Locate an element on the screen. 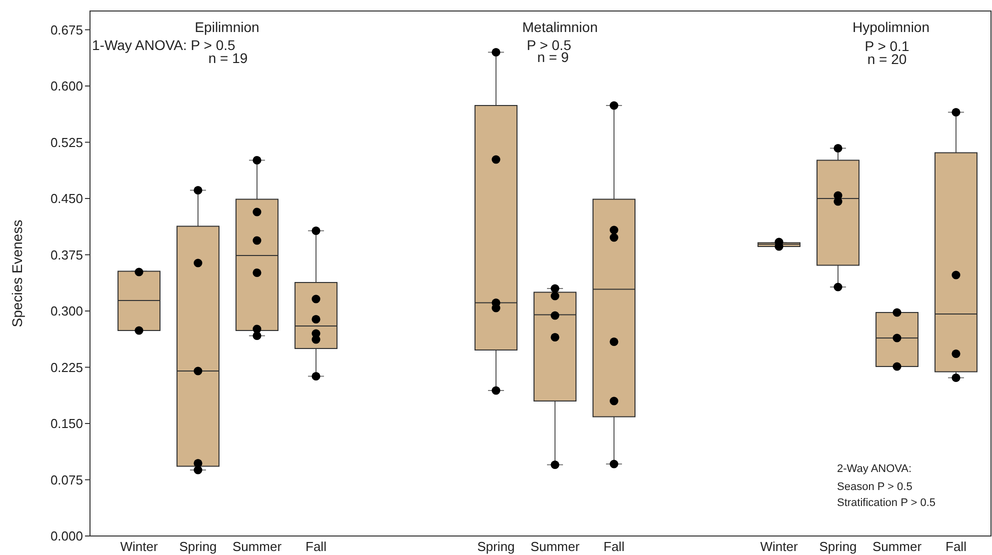 This screenshot has height=555, width=992. y-tick-label: 0.525 is located at coordinates (66, 142).